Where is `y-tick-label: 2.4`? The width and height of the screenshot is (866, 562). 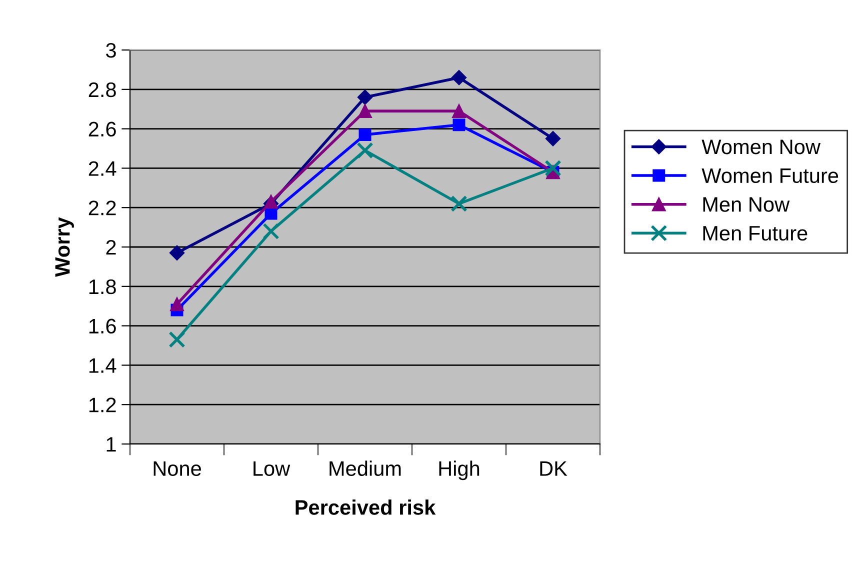
y-tick-label: 2.4 is located at coordinates (102, 168).